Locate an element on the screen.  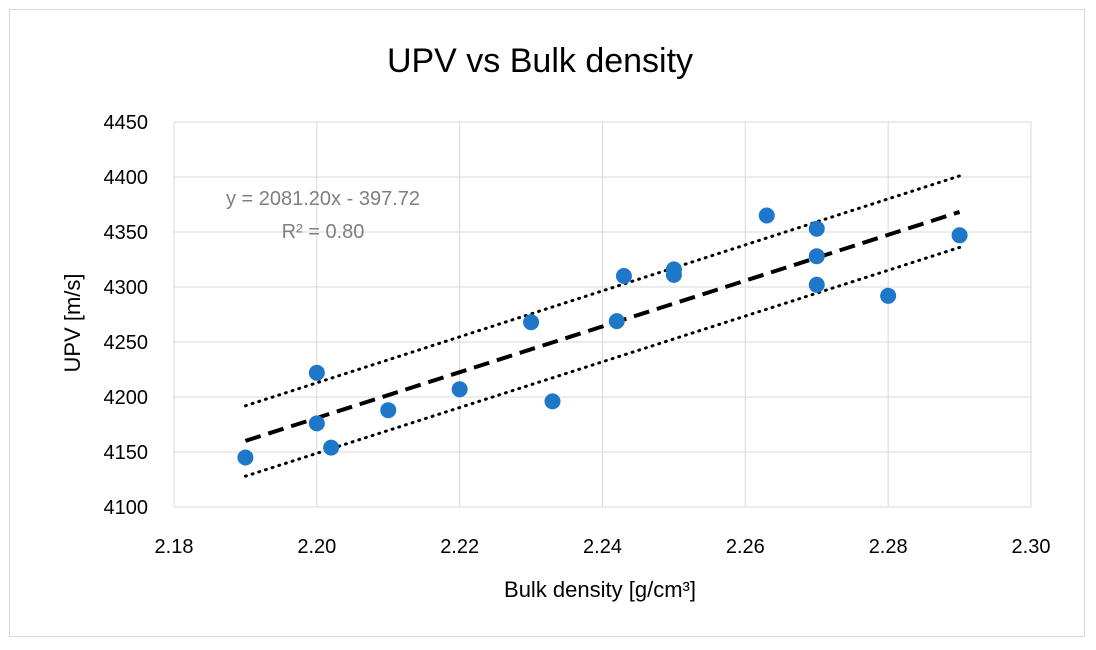
y-tick-label: 4150 is located at coordinates (126, 453).